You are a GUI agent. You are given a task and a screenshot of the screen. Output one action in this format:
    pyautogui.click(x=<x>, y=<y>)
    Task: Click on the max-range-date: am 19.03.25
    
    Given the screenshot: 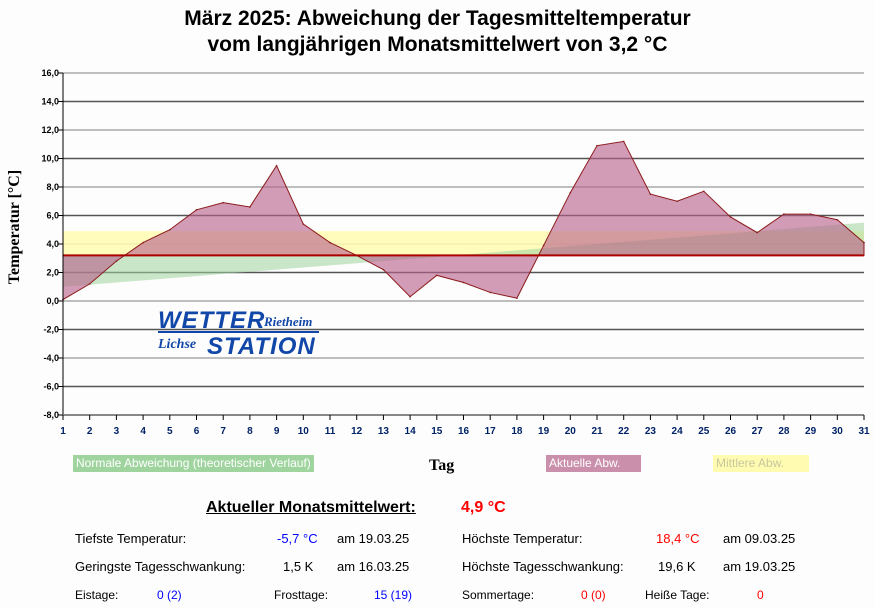 What is the action you would take?
    pyautogui.click(x=759, y=566)
    